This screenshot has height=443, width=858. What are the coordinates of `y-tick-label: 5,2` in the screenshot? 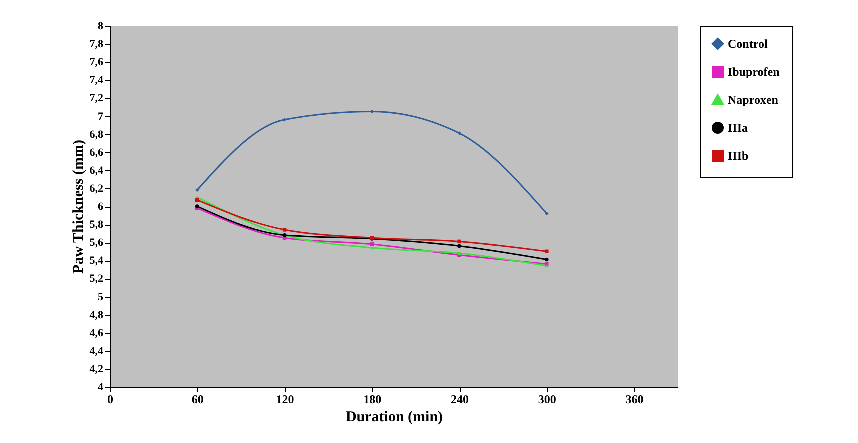 It's located at (97, 279).